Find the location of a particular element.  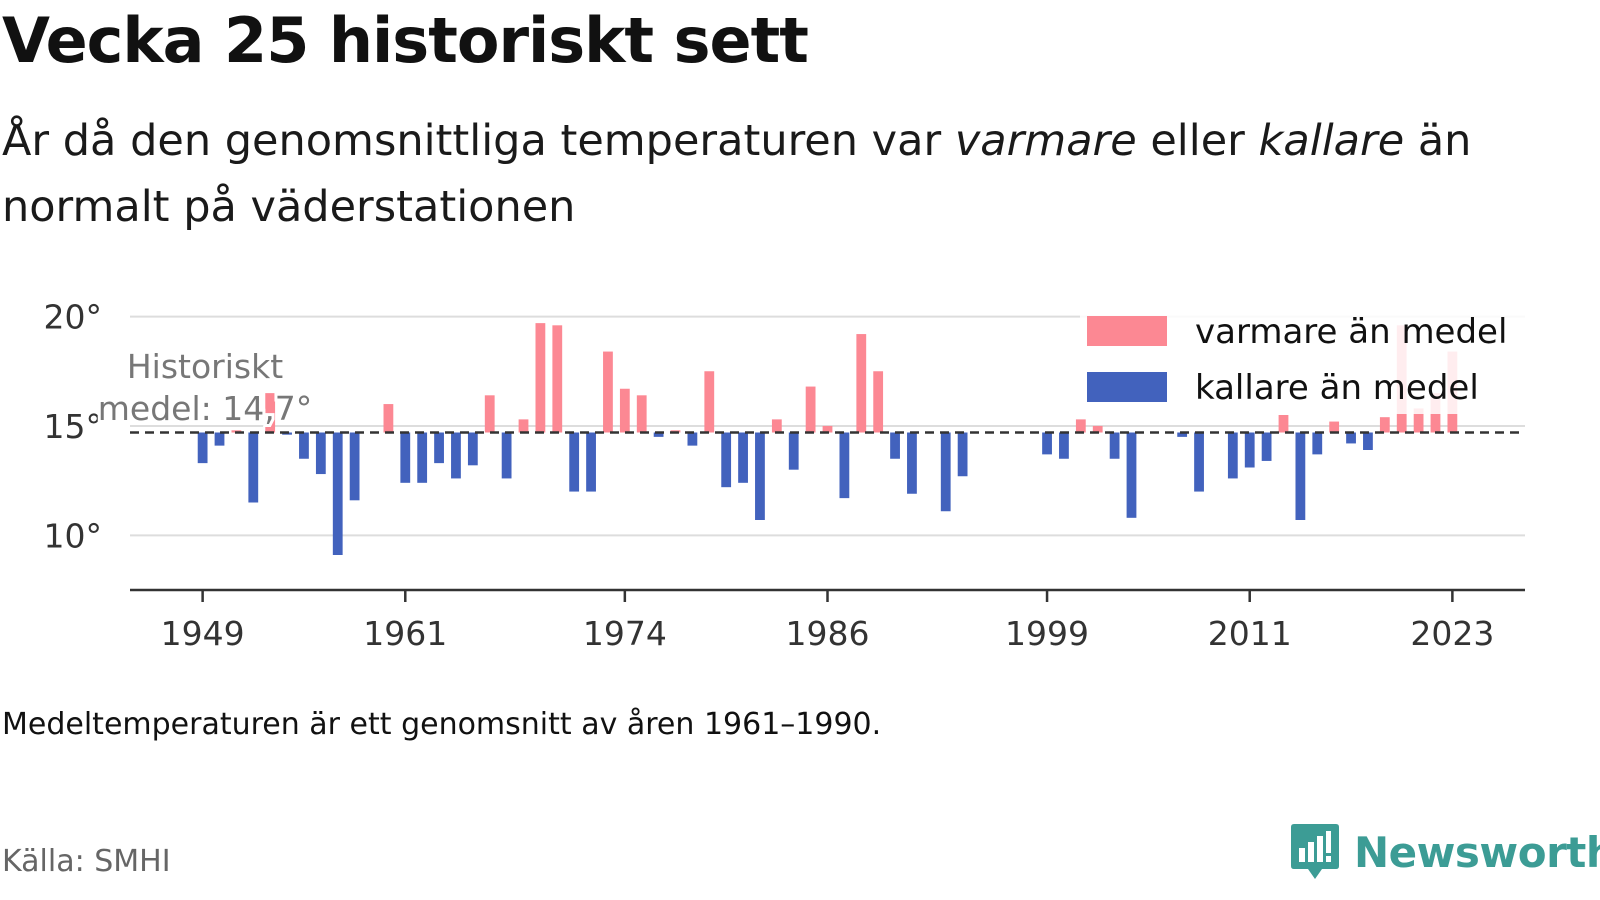

bar-2001 is located at coordinates (1080, 426).